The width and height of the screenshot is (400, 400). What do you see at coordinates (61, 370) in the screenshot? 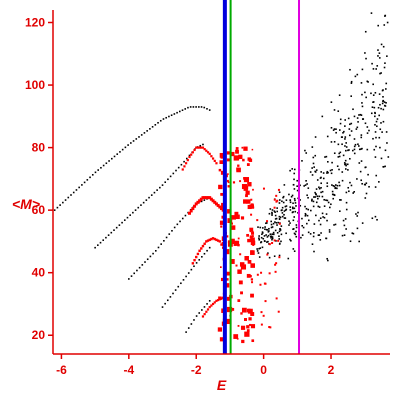
I see `x-tick-label: -6` at bounding box center [61, 370].